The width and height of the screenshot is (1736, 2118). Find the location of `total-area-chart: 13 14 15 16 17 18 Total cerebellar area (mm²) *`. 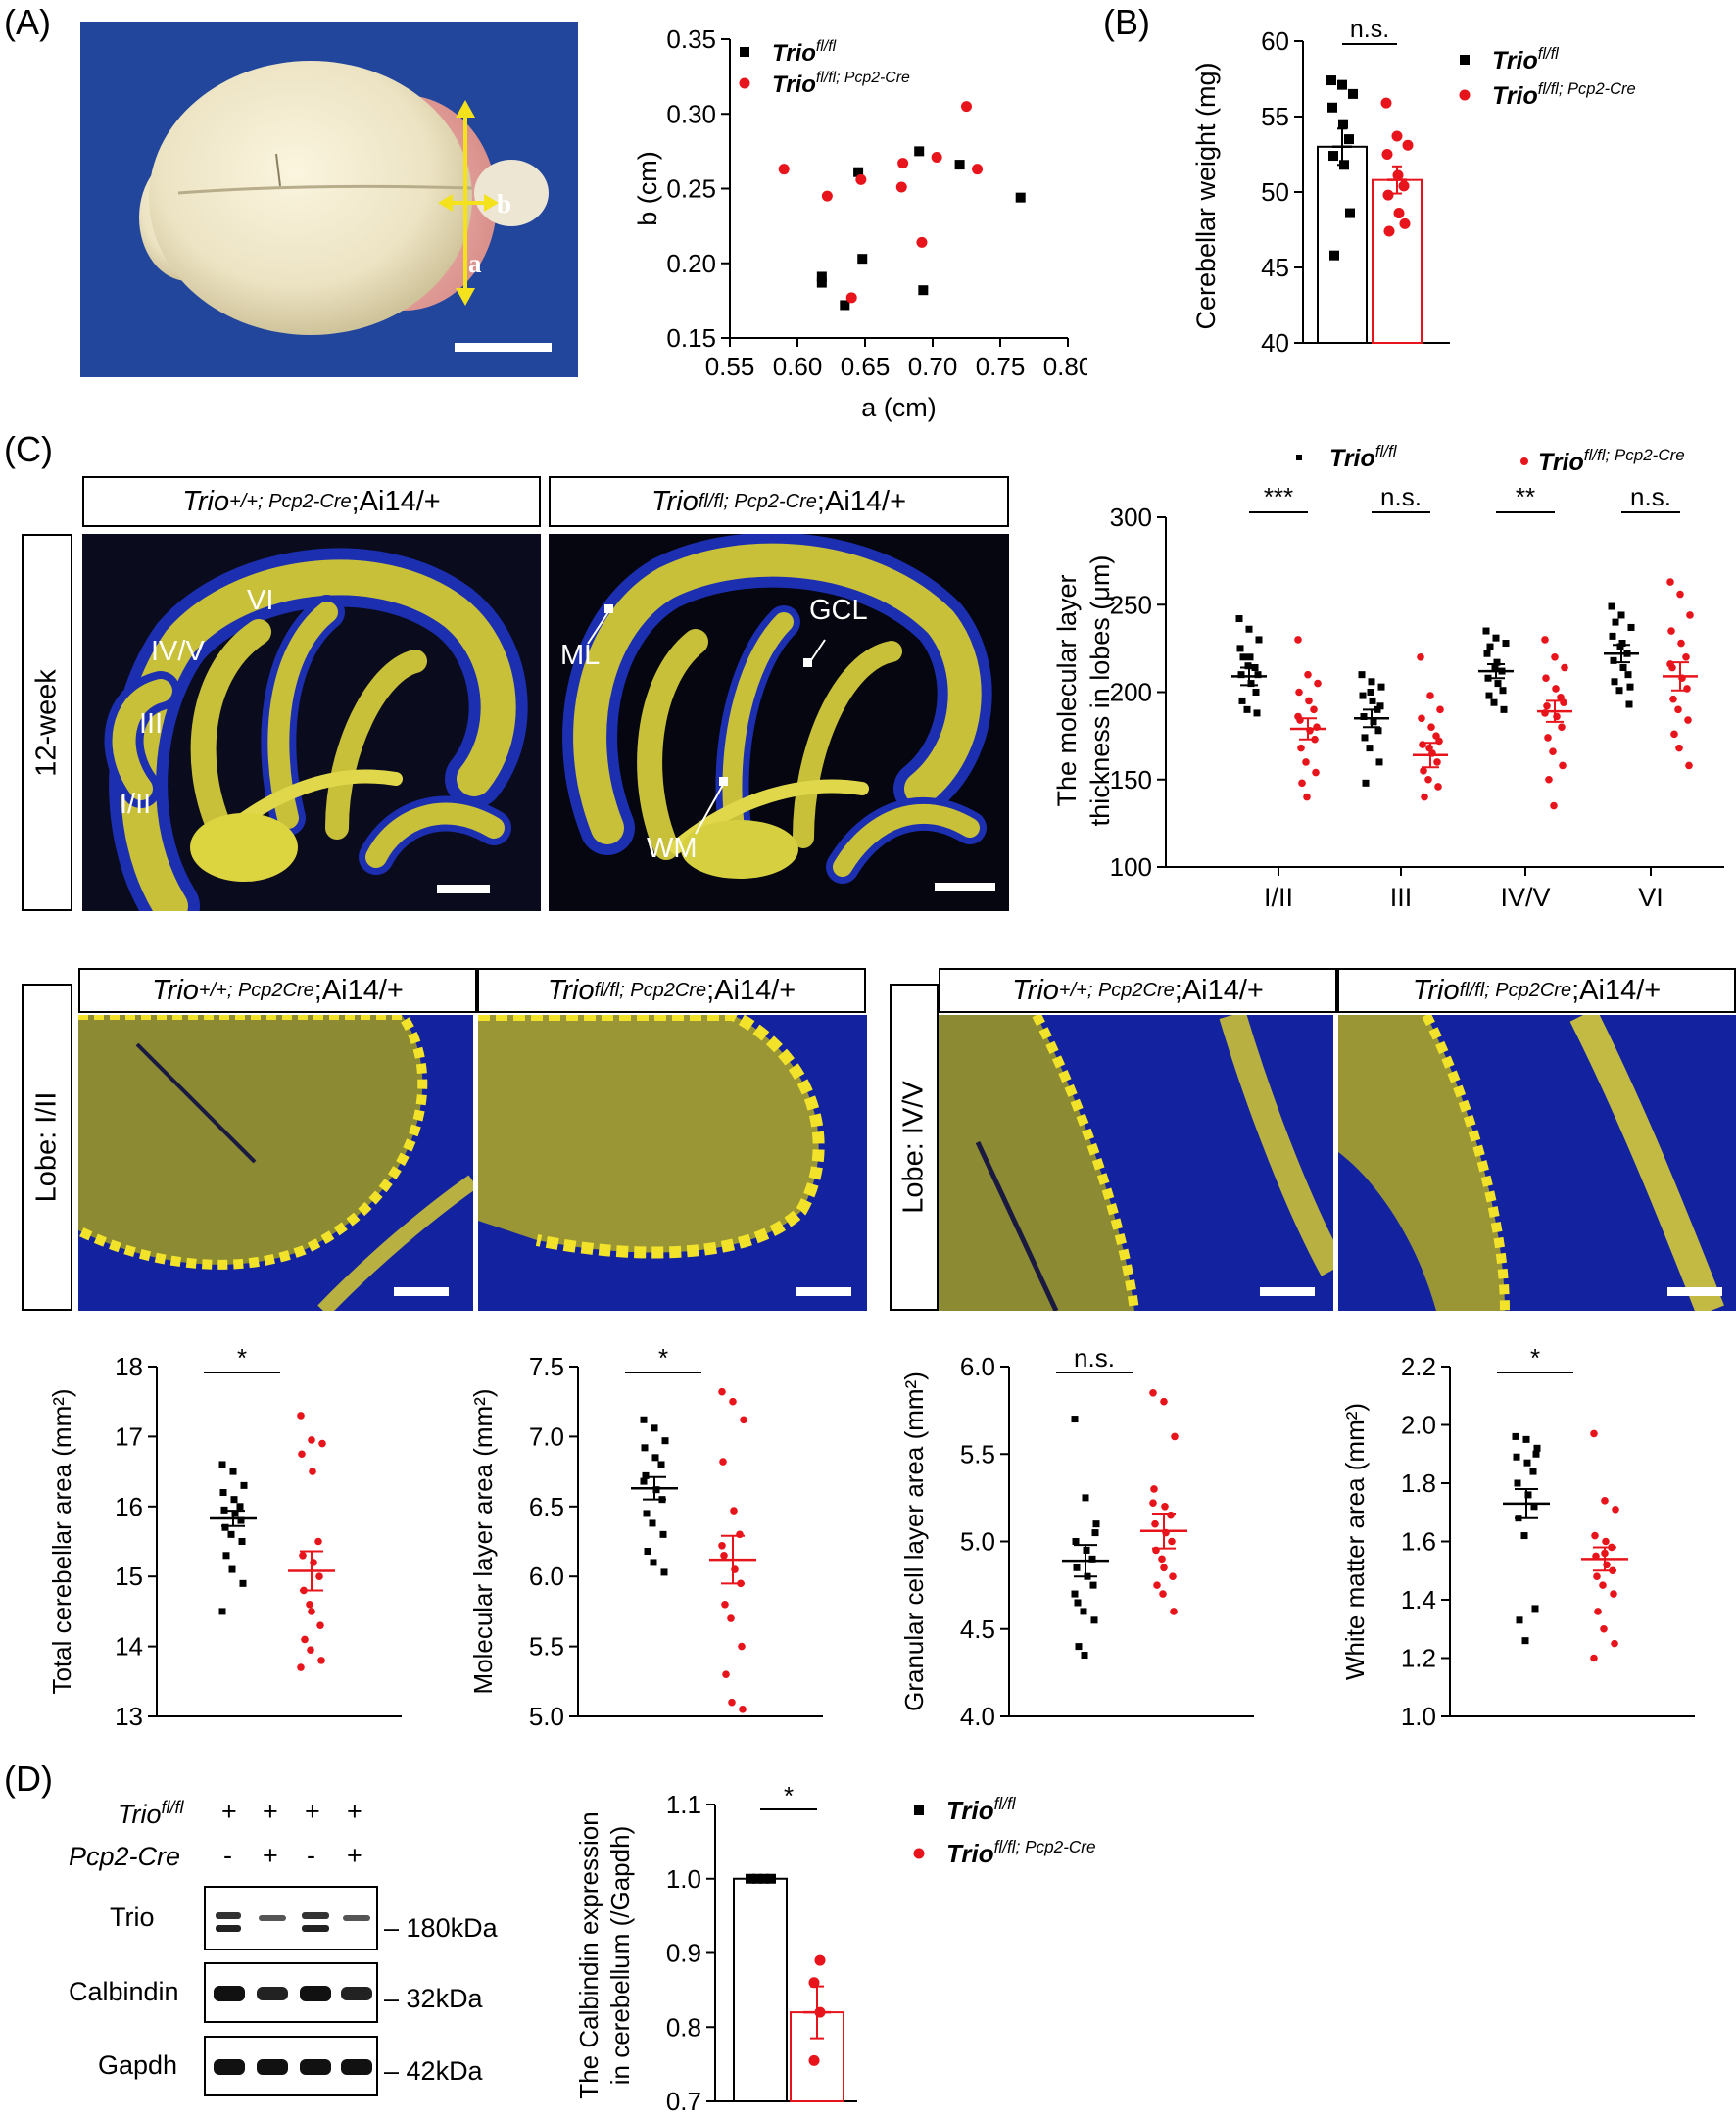

total-area-chart: 13 14 15 16 17 18 Total cerebellar area (mm²) * is located at coordinates (224, 1537).